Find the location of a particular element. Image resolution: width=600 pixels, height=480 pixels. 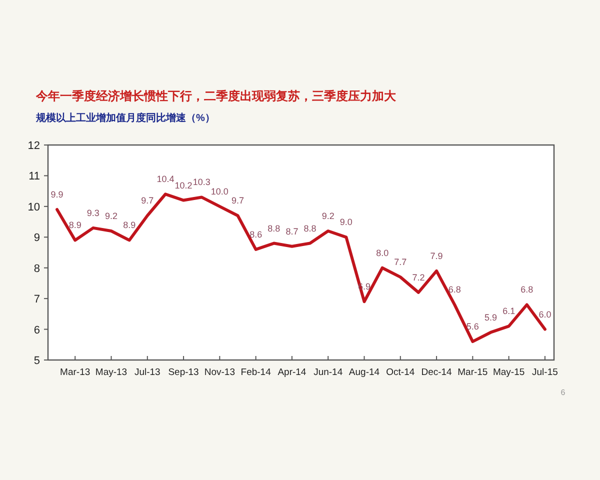

data-label: 9.0 is located at coordinates (346, 222).